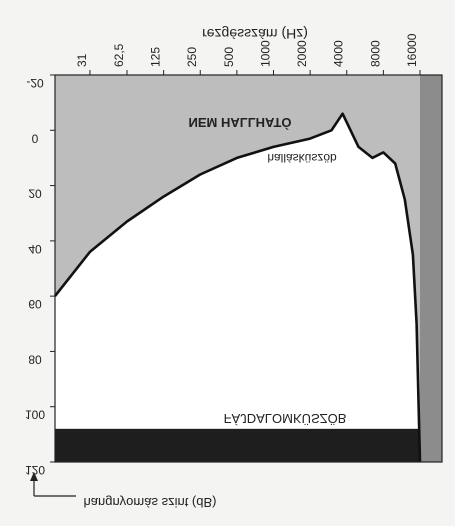 This screenshot has width=455, height=526. What do you see at coordinates (255, 34) in the screenshot?
I see `x-axis-title: rezgésszám (Hz)` at bounding box center [255, 34].